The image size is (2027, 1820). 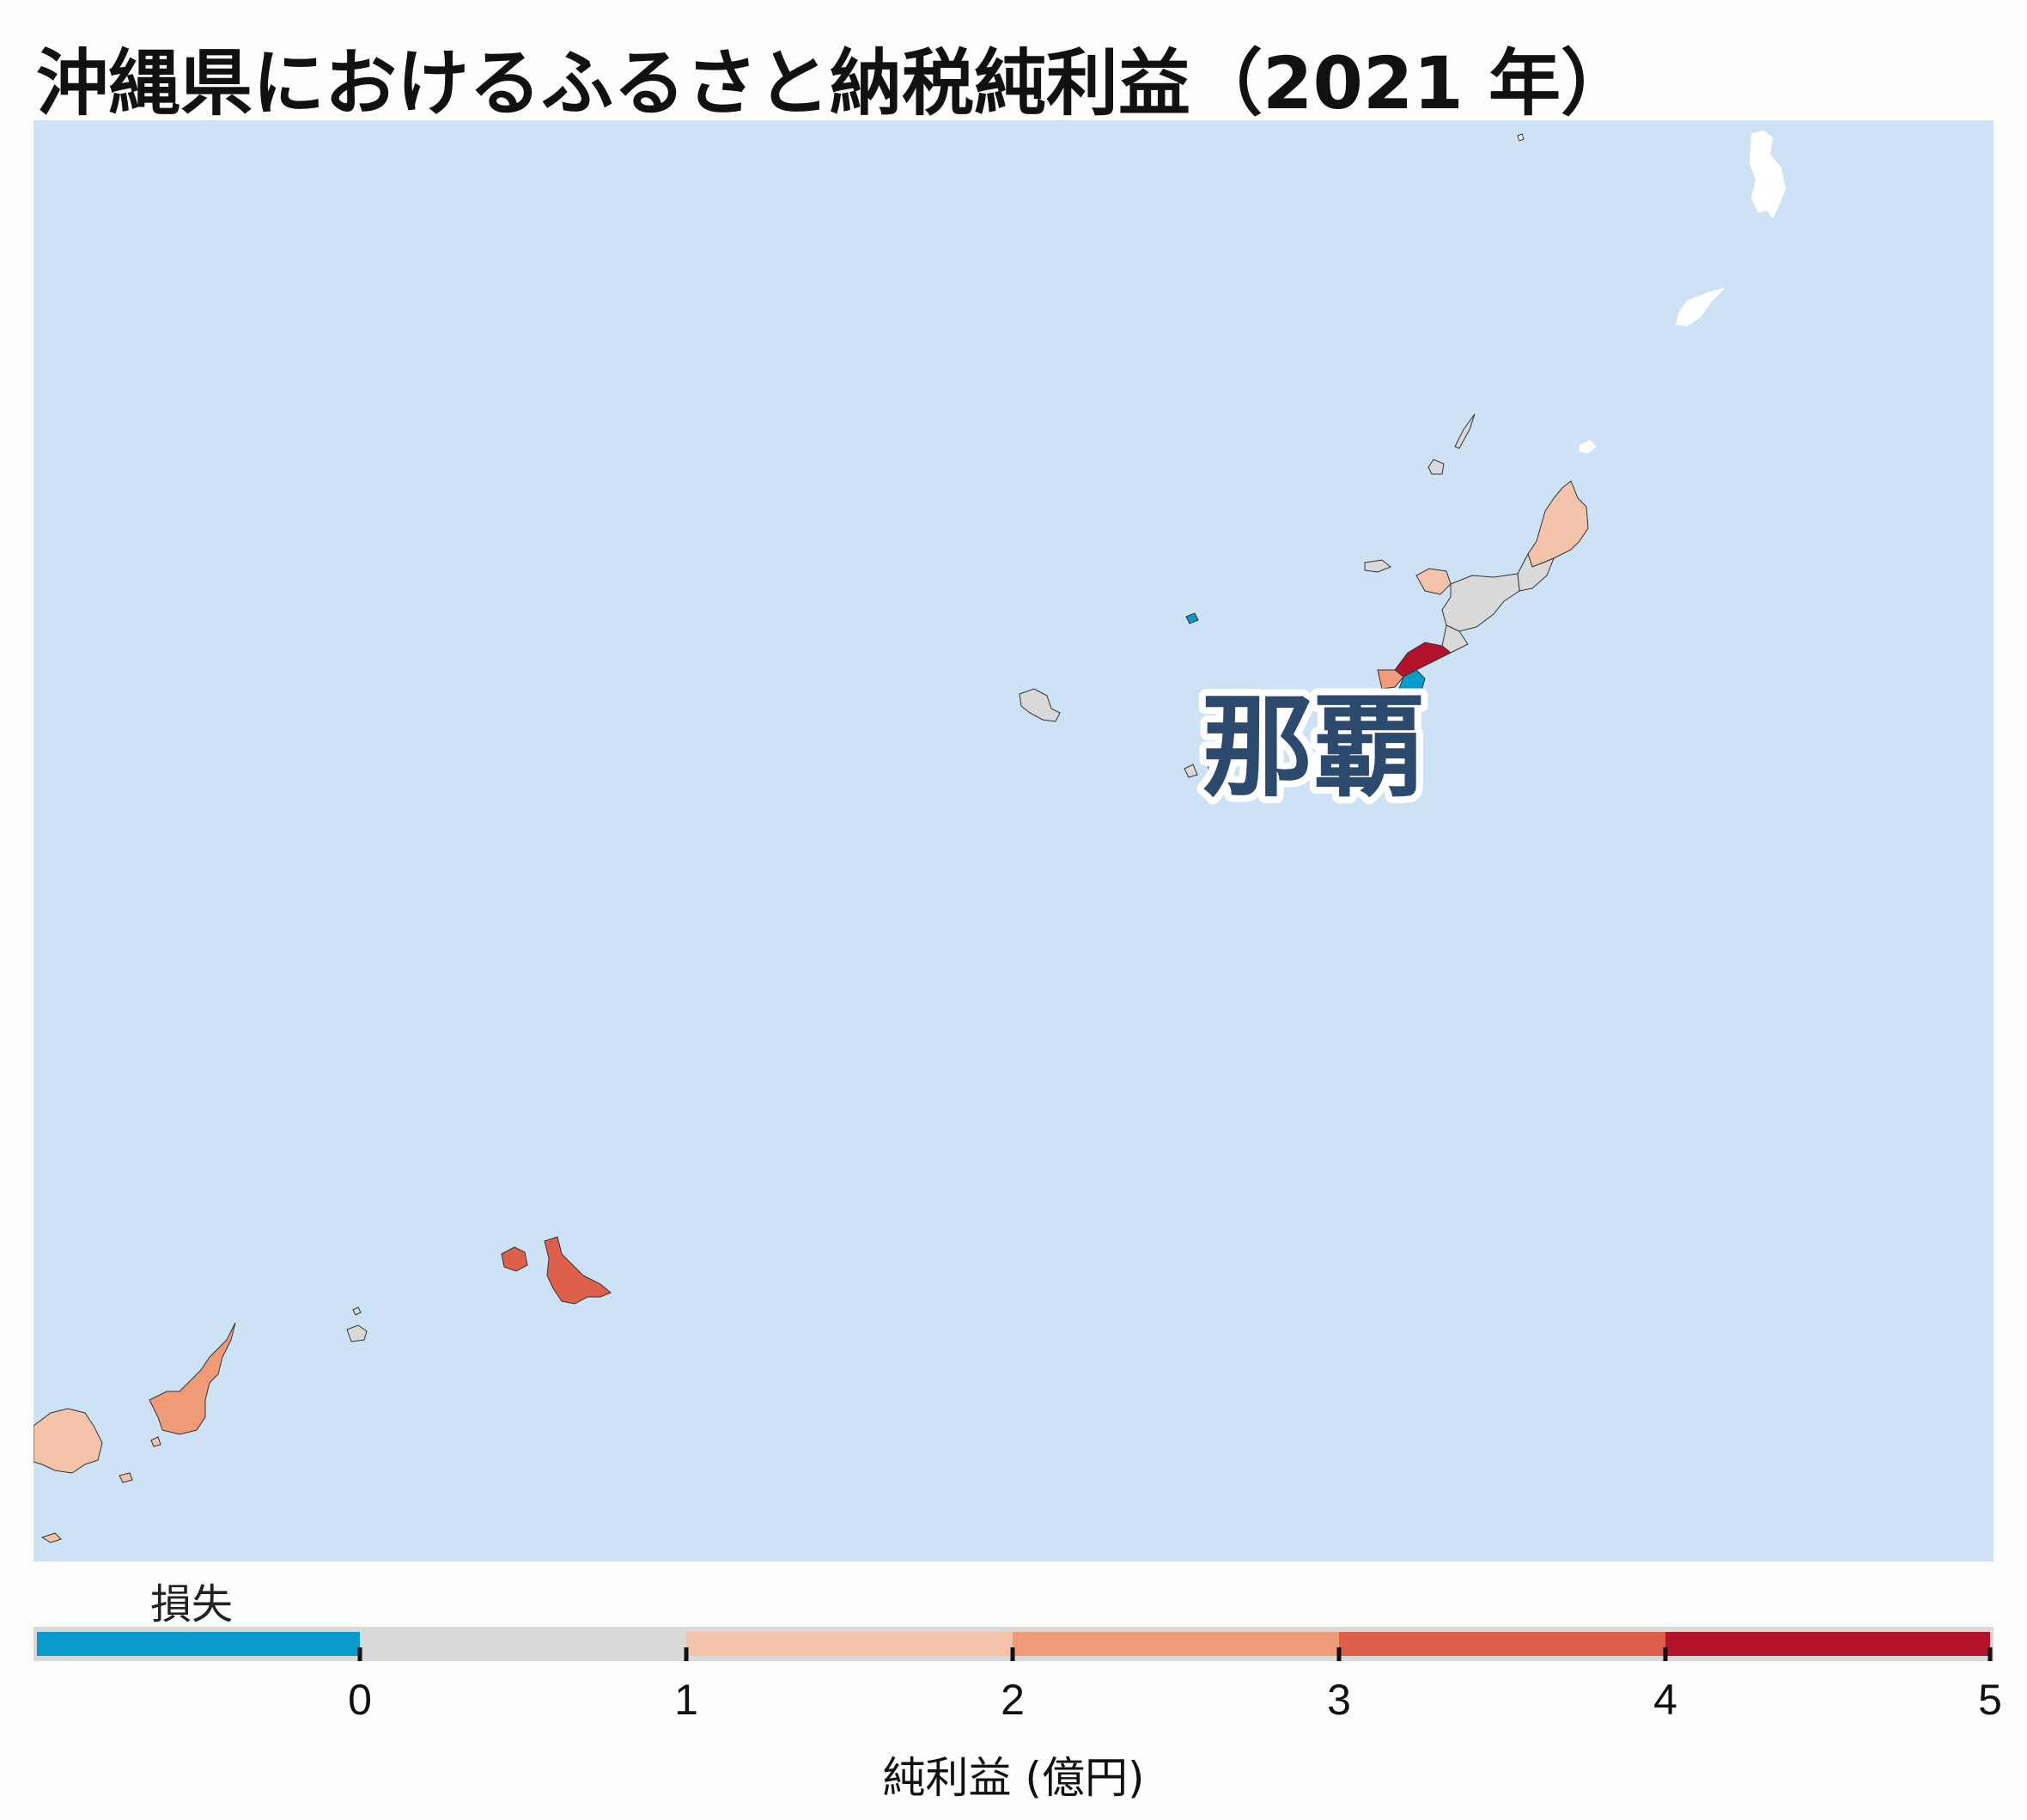 I want to click on island-kuroshima, so click(x=126, y=1477).